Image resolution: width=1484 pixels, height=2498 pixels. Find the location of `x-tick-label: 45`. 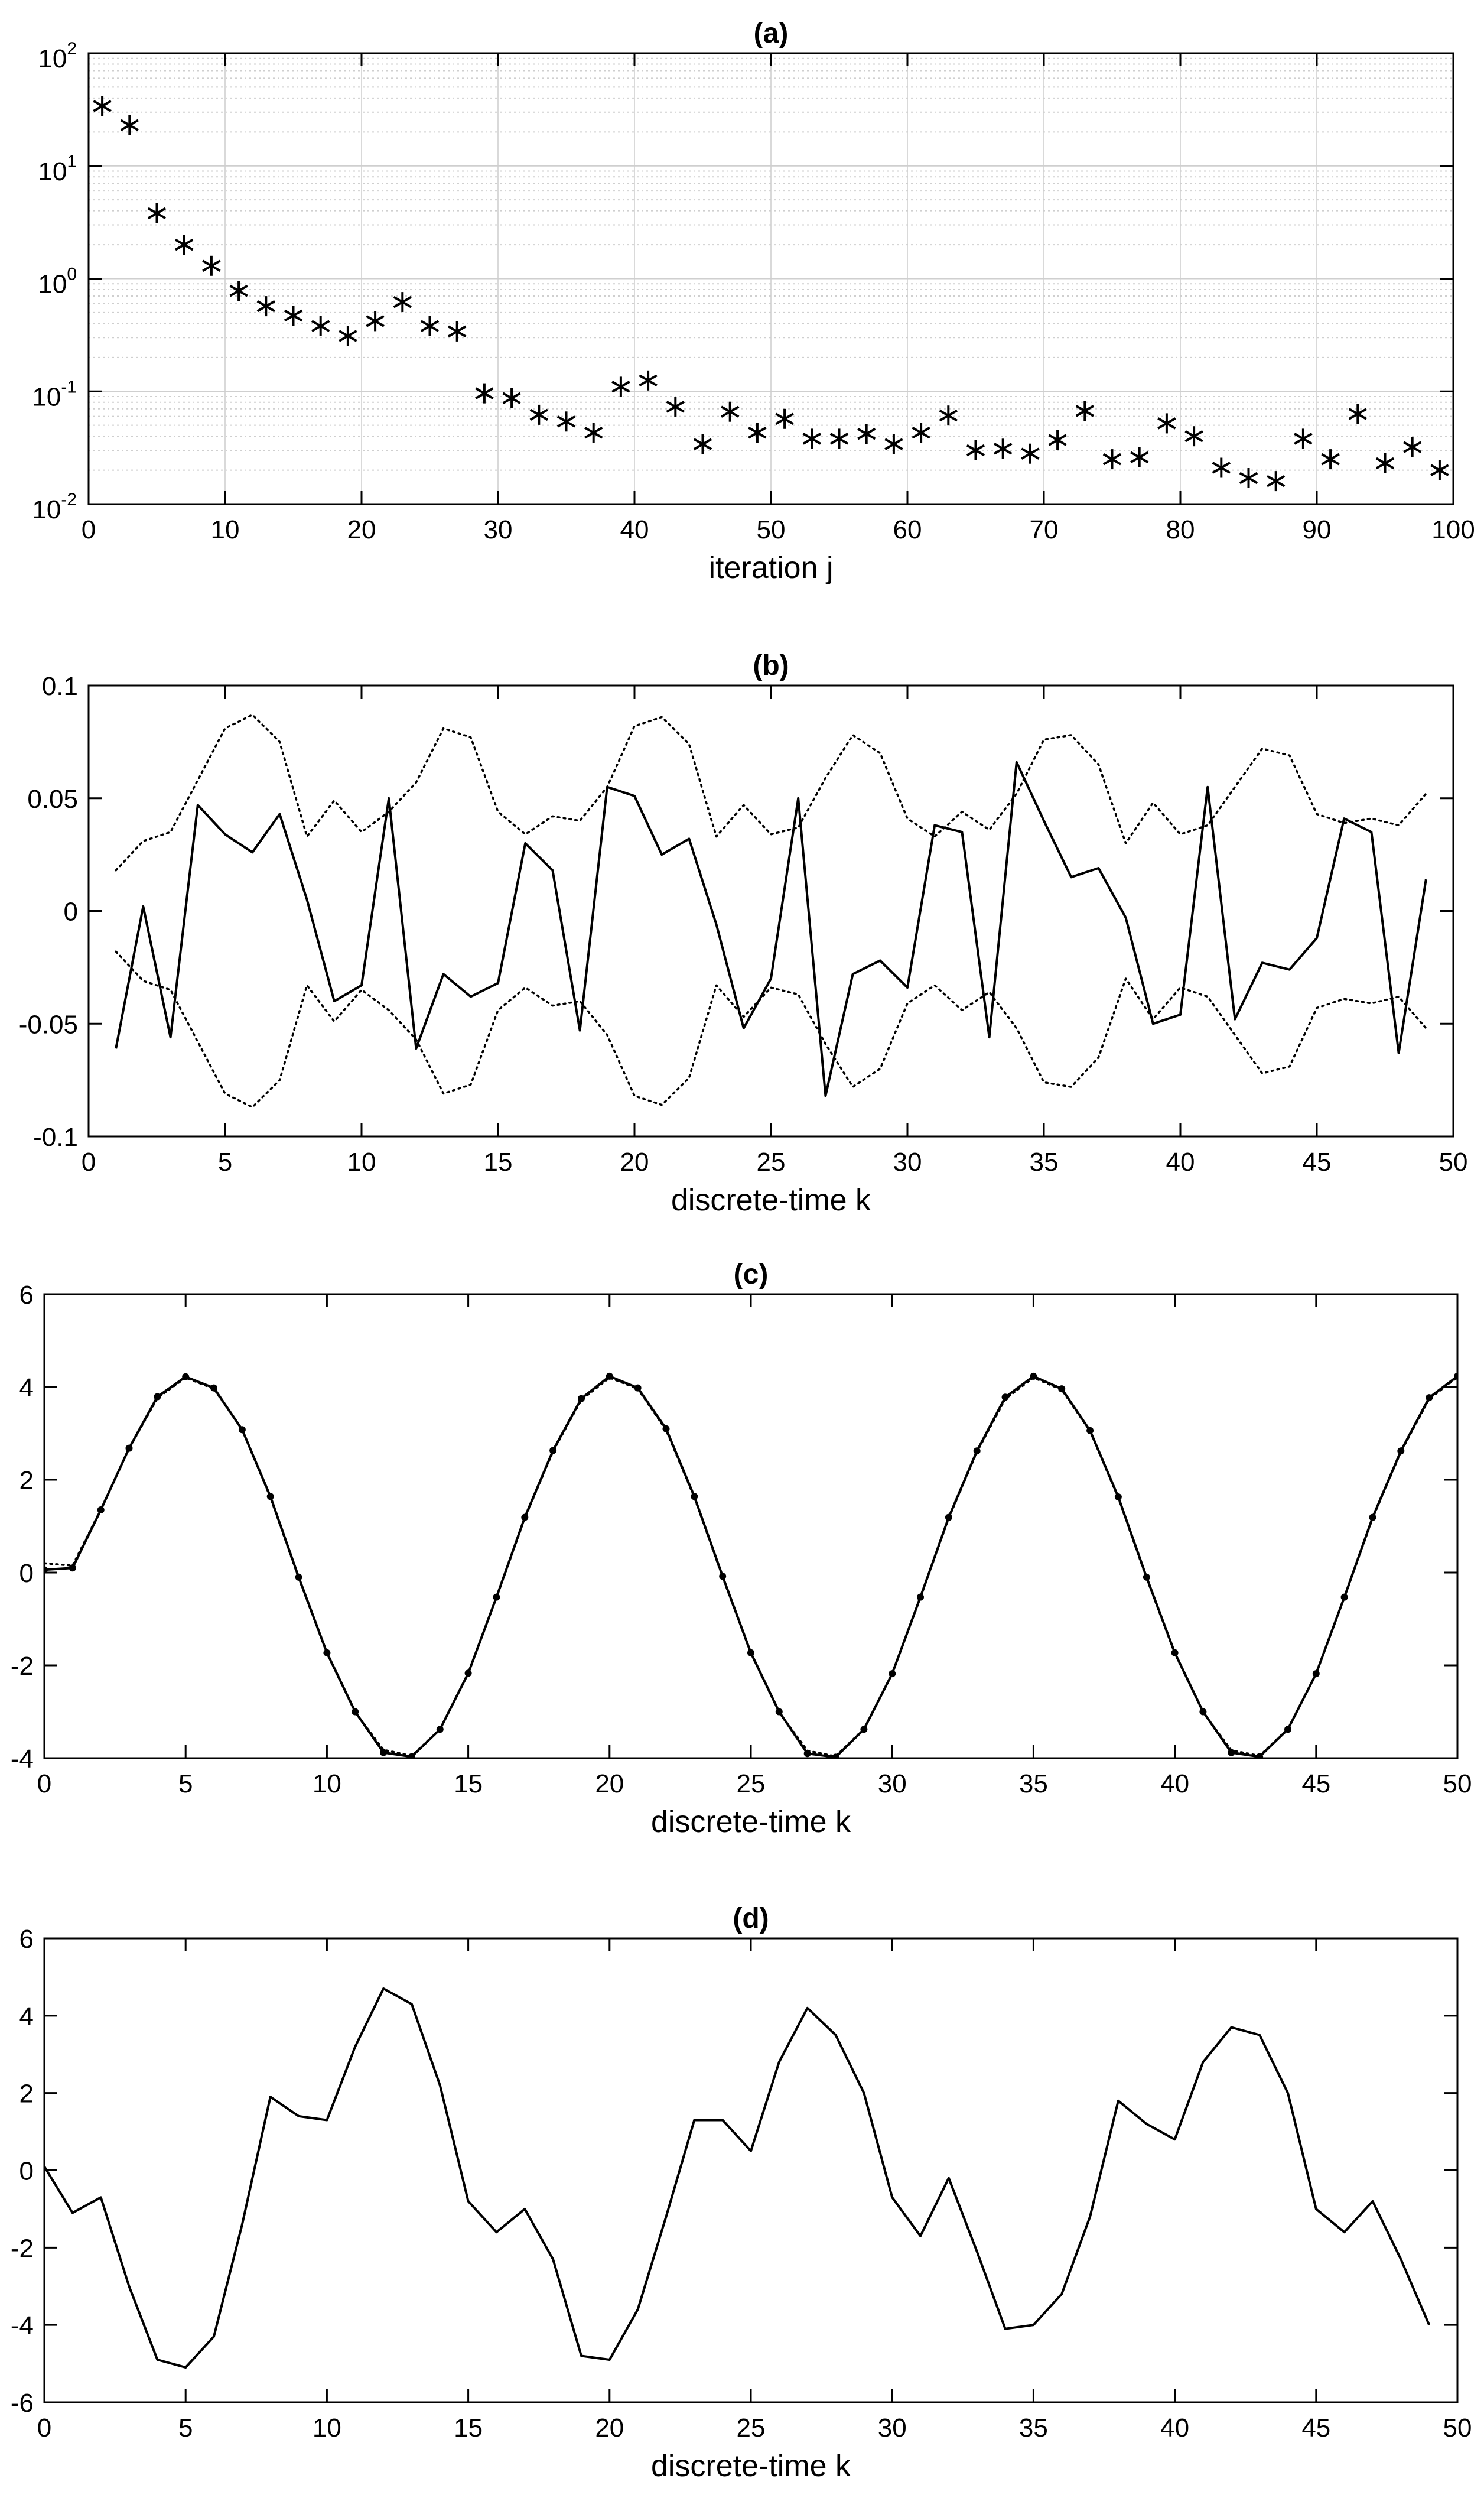

x-tick-label: 45 is located at coordinates (1315, 2427).